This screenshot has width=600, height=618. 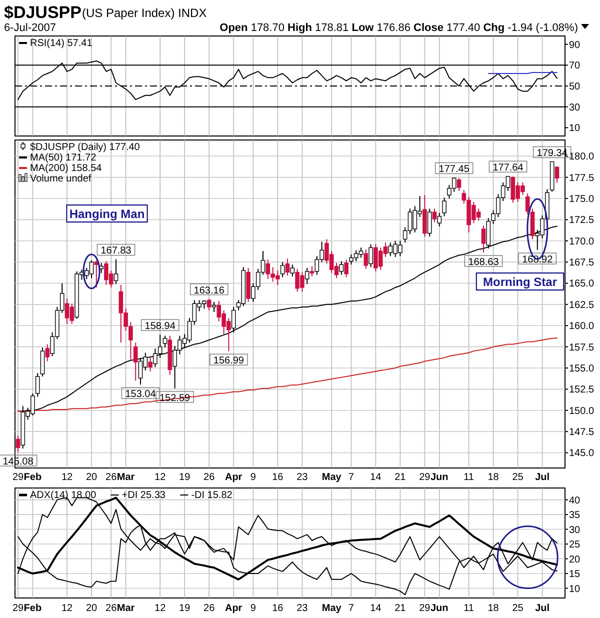 I want to click on annotation: 177.64, so click(x=508, y=168).